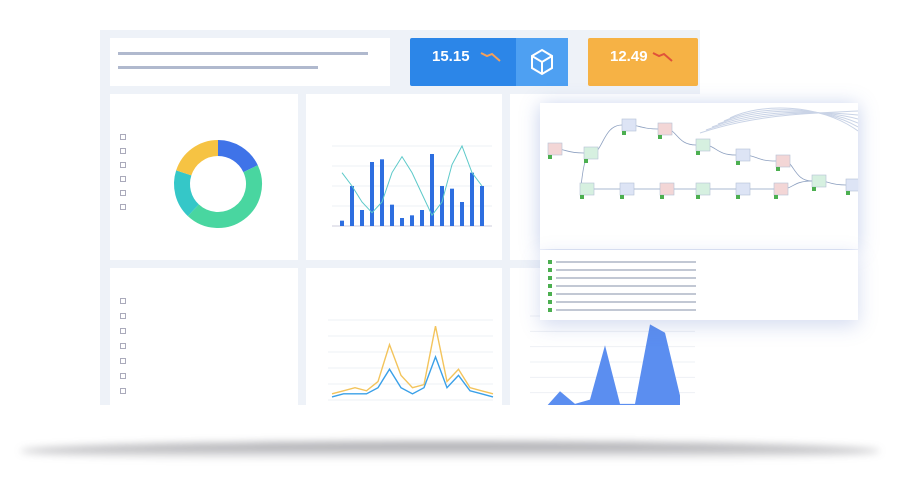 This screenshot has width=914, height=480. I want to click on bar-panel, so click(404, 177).